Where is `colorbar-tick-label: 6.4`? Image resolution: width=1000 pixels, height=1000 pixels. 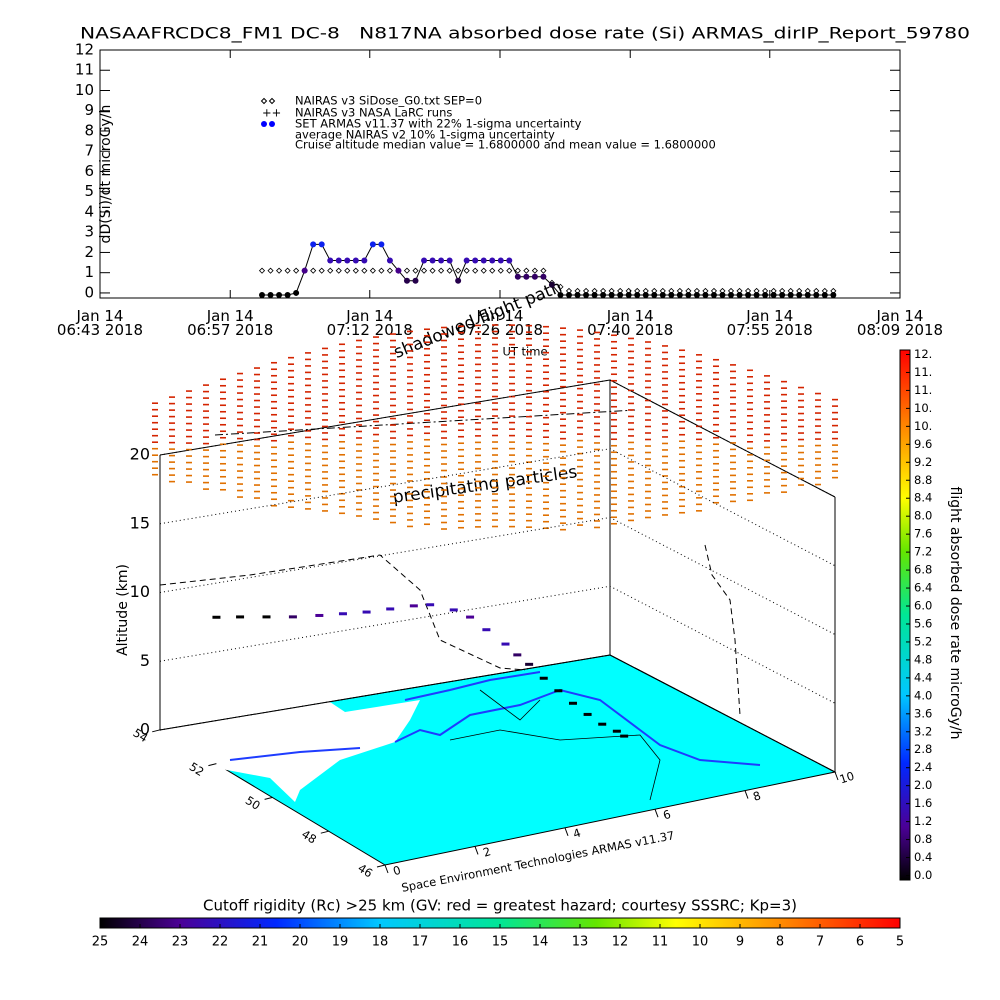 colorbar-tick-label: 6.4 is located at coordinates (923, 588).